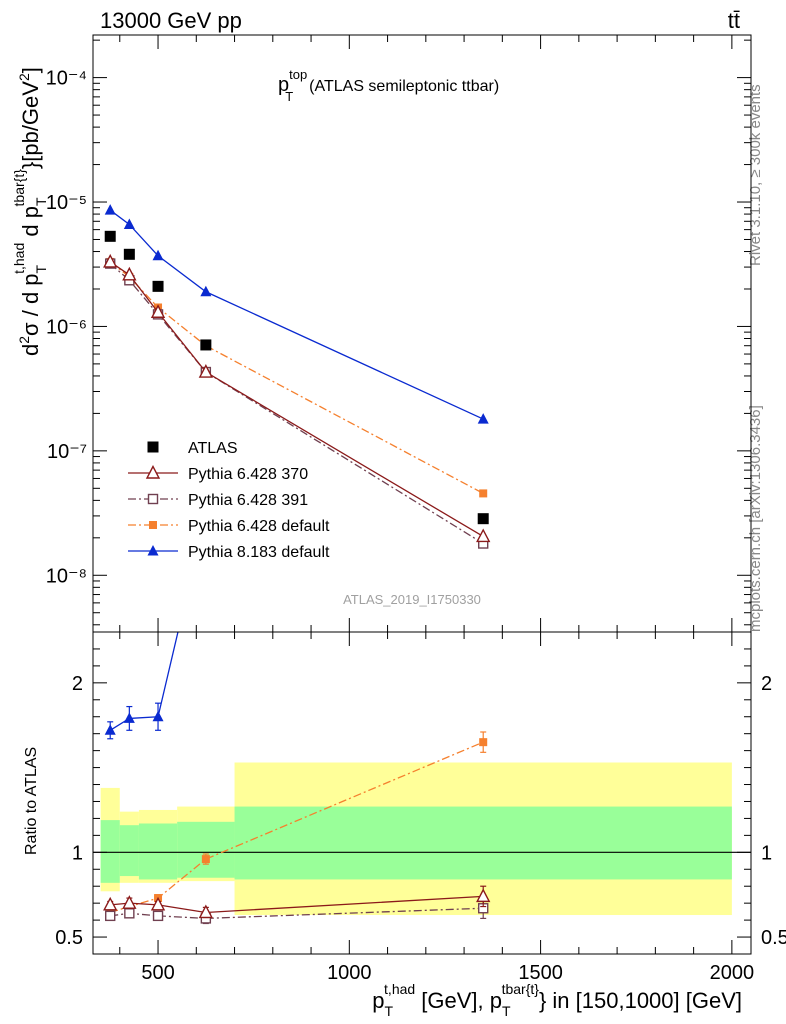 This screenshot has width=786, height=1024. Describe the element at coordinates (734, 20) in the screenshot. I see `header-right-title: tt̄` at that location.